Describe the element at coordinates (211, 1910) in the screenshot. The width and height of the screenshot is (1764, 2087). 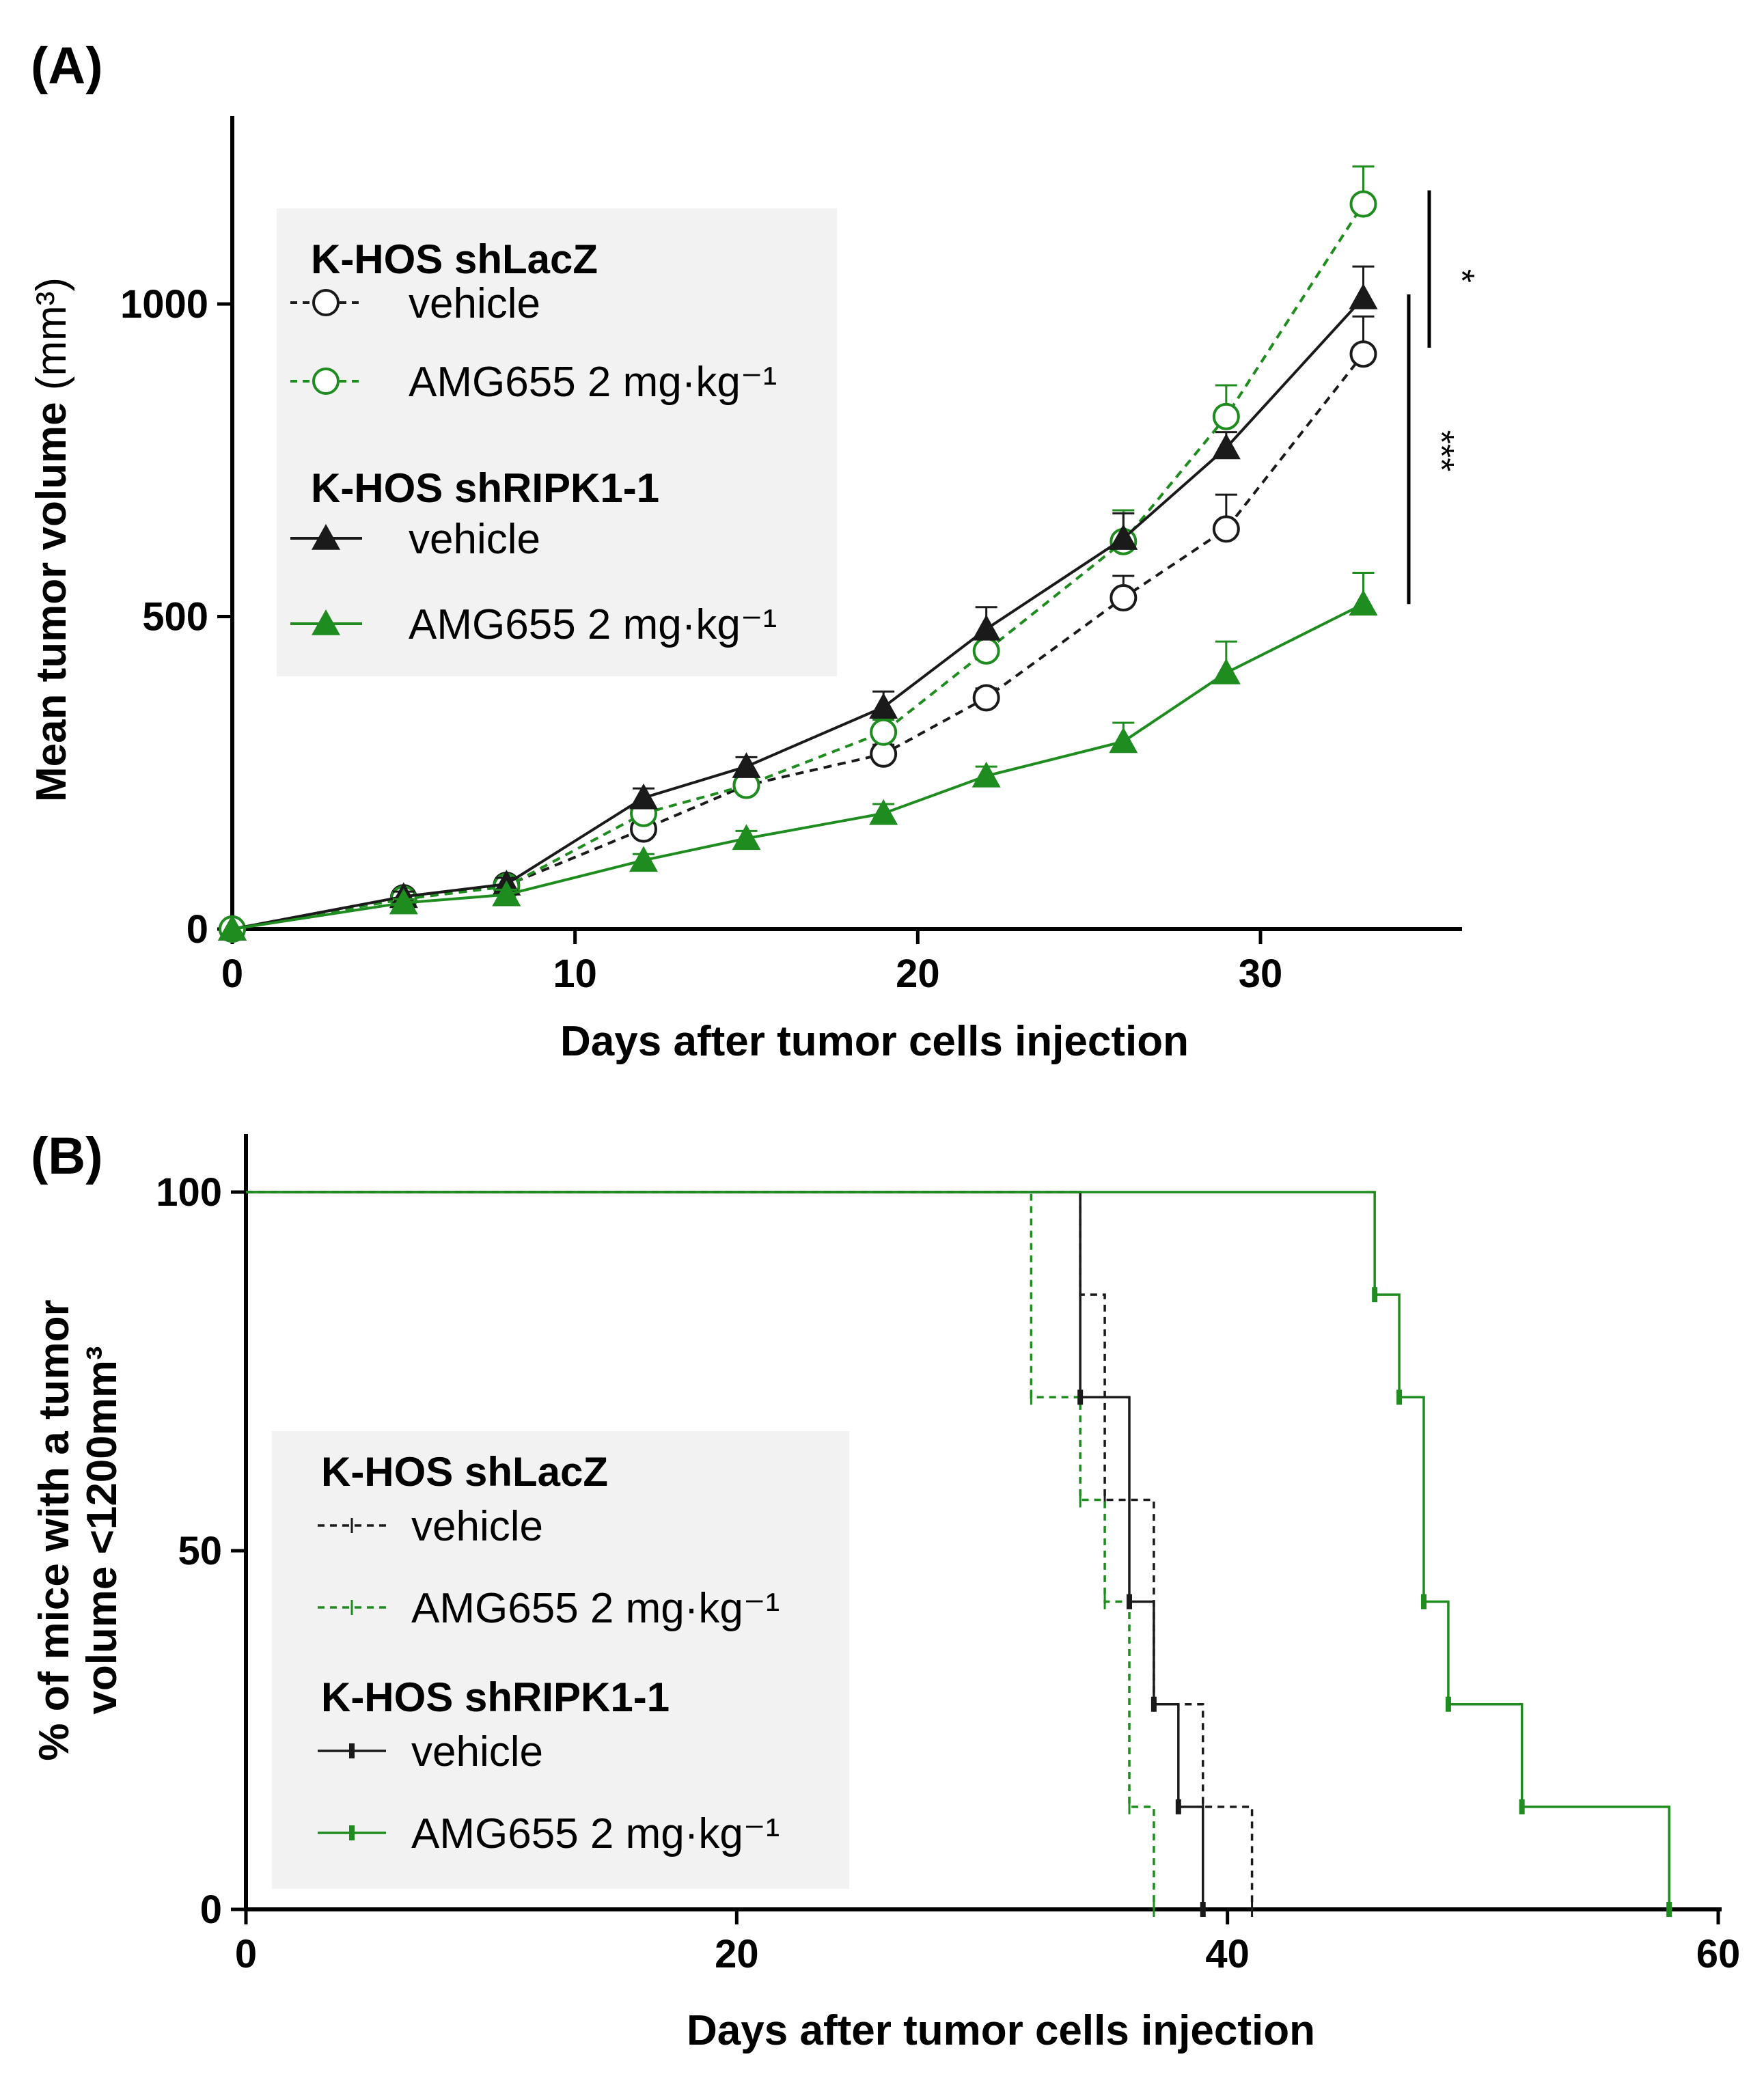
I see `b-y-tick-label: 0` at that location.